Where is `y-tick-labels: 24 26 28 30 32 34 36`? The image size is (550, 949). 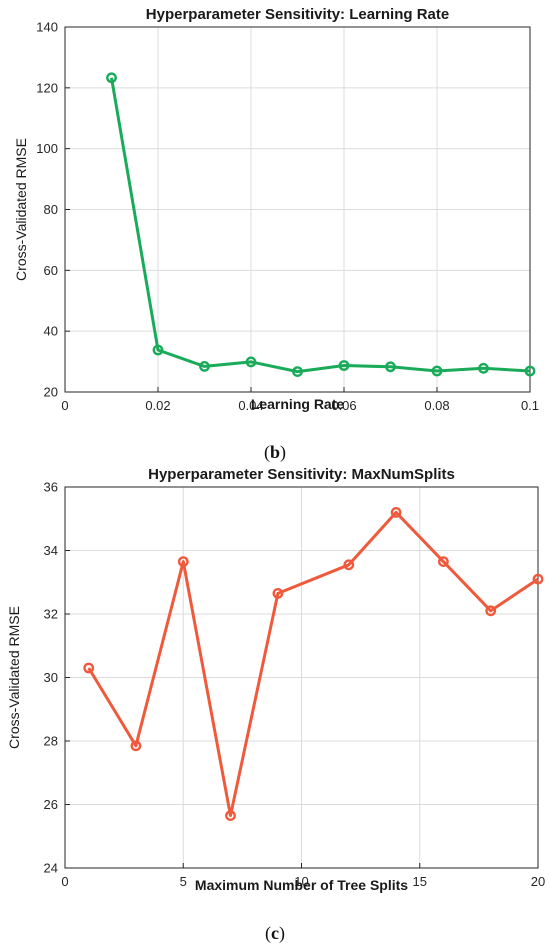 y-tick-labels: 24 26 28 30 32 34 36 is located at coordinates (57, 678).